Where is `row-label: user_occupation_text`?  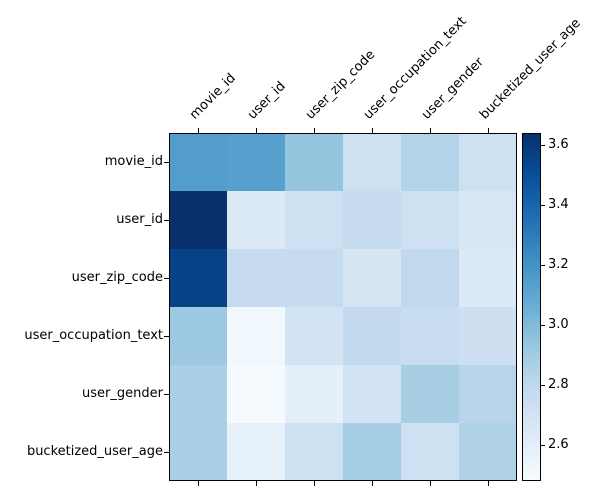
row-label: user_occupation_text is located at coordinates (93, 335).